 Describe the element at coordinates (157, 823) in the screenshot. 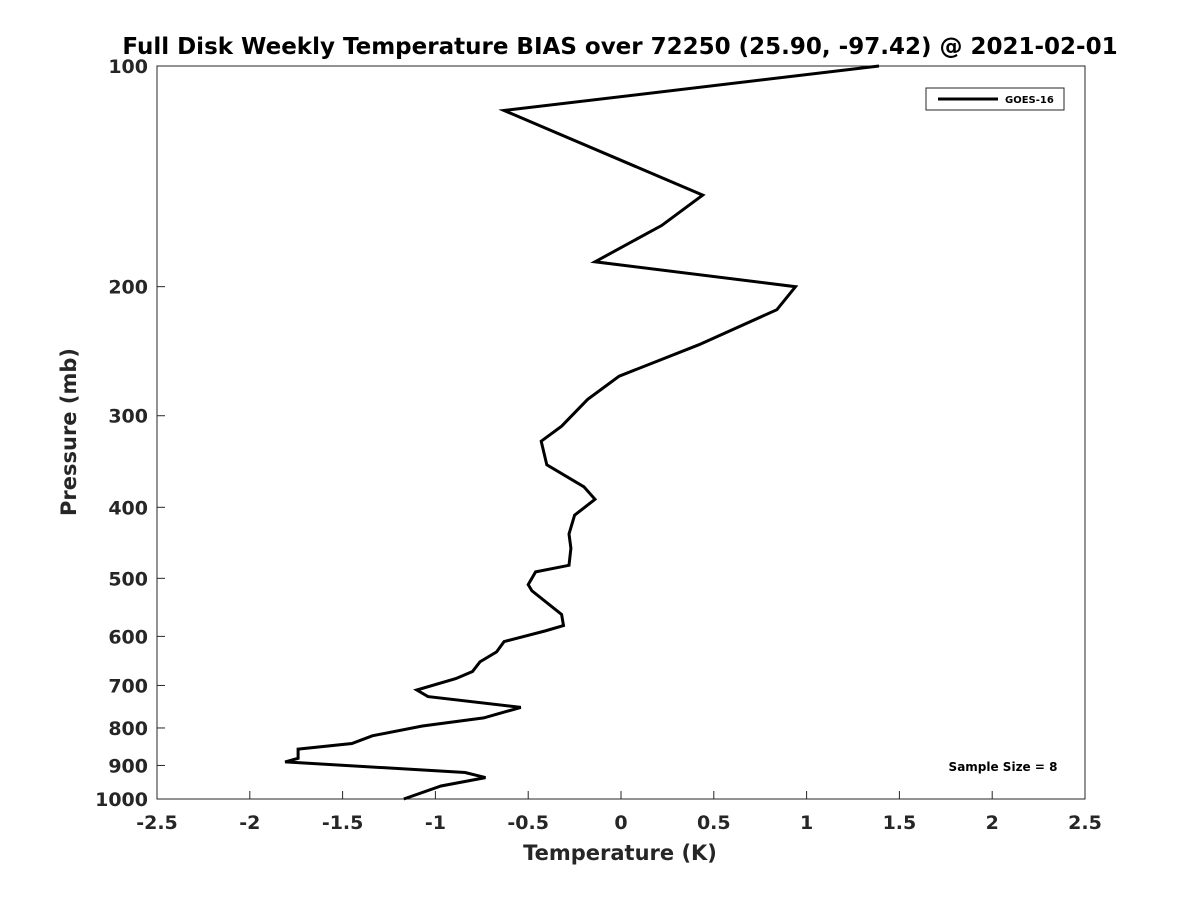

I see `x-tick-label: -2.5` at that location.